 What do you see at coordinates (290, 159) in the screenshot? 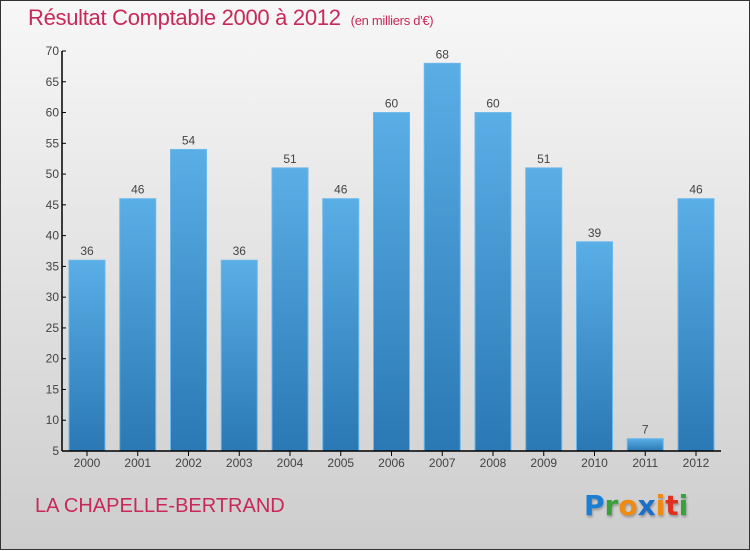
I see `data-label-2004: 51` at bounding box center [290, 159].